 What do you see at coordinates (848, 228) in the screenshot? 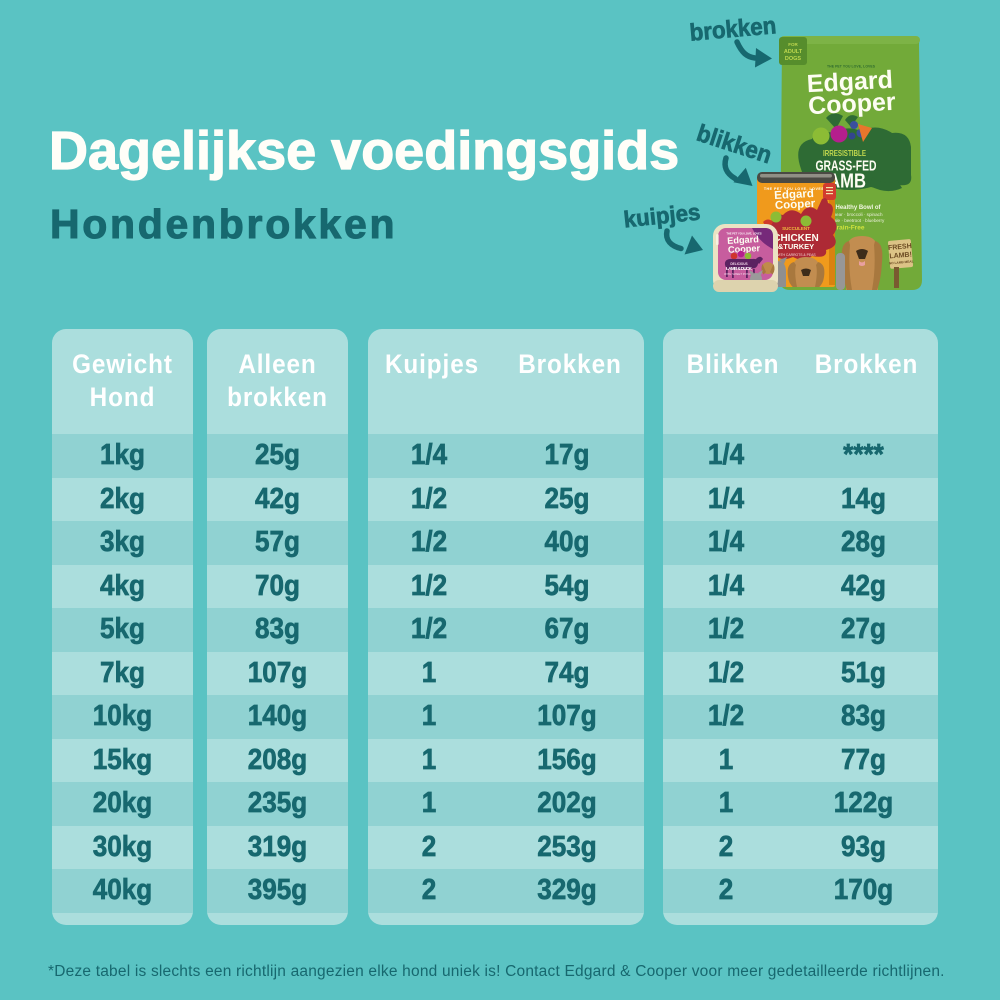
I see `svg-text: Grain-Free` at bounding box center [848, 228].